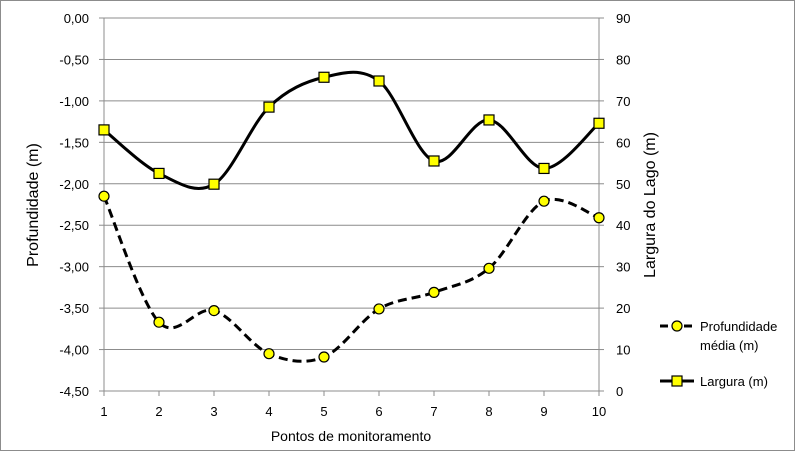 Image resolution: width=795 pixels, height=451 pixels. I want to click on left-tick-label: 0,00, so click(76, 18).